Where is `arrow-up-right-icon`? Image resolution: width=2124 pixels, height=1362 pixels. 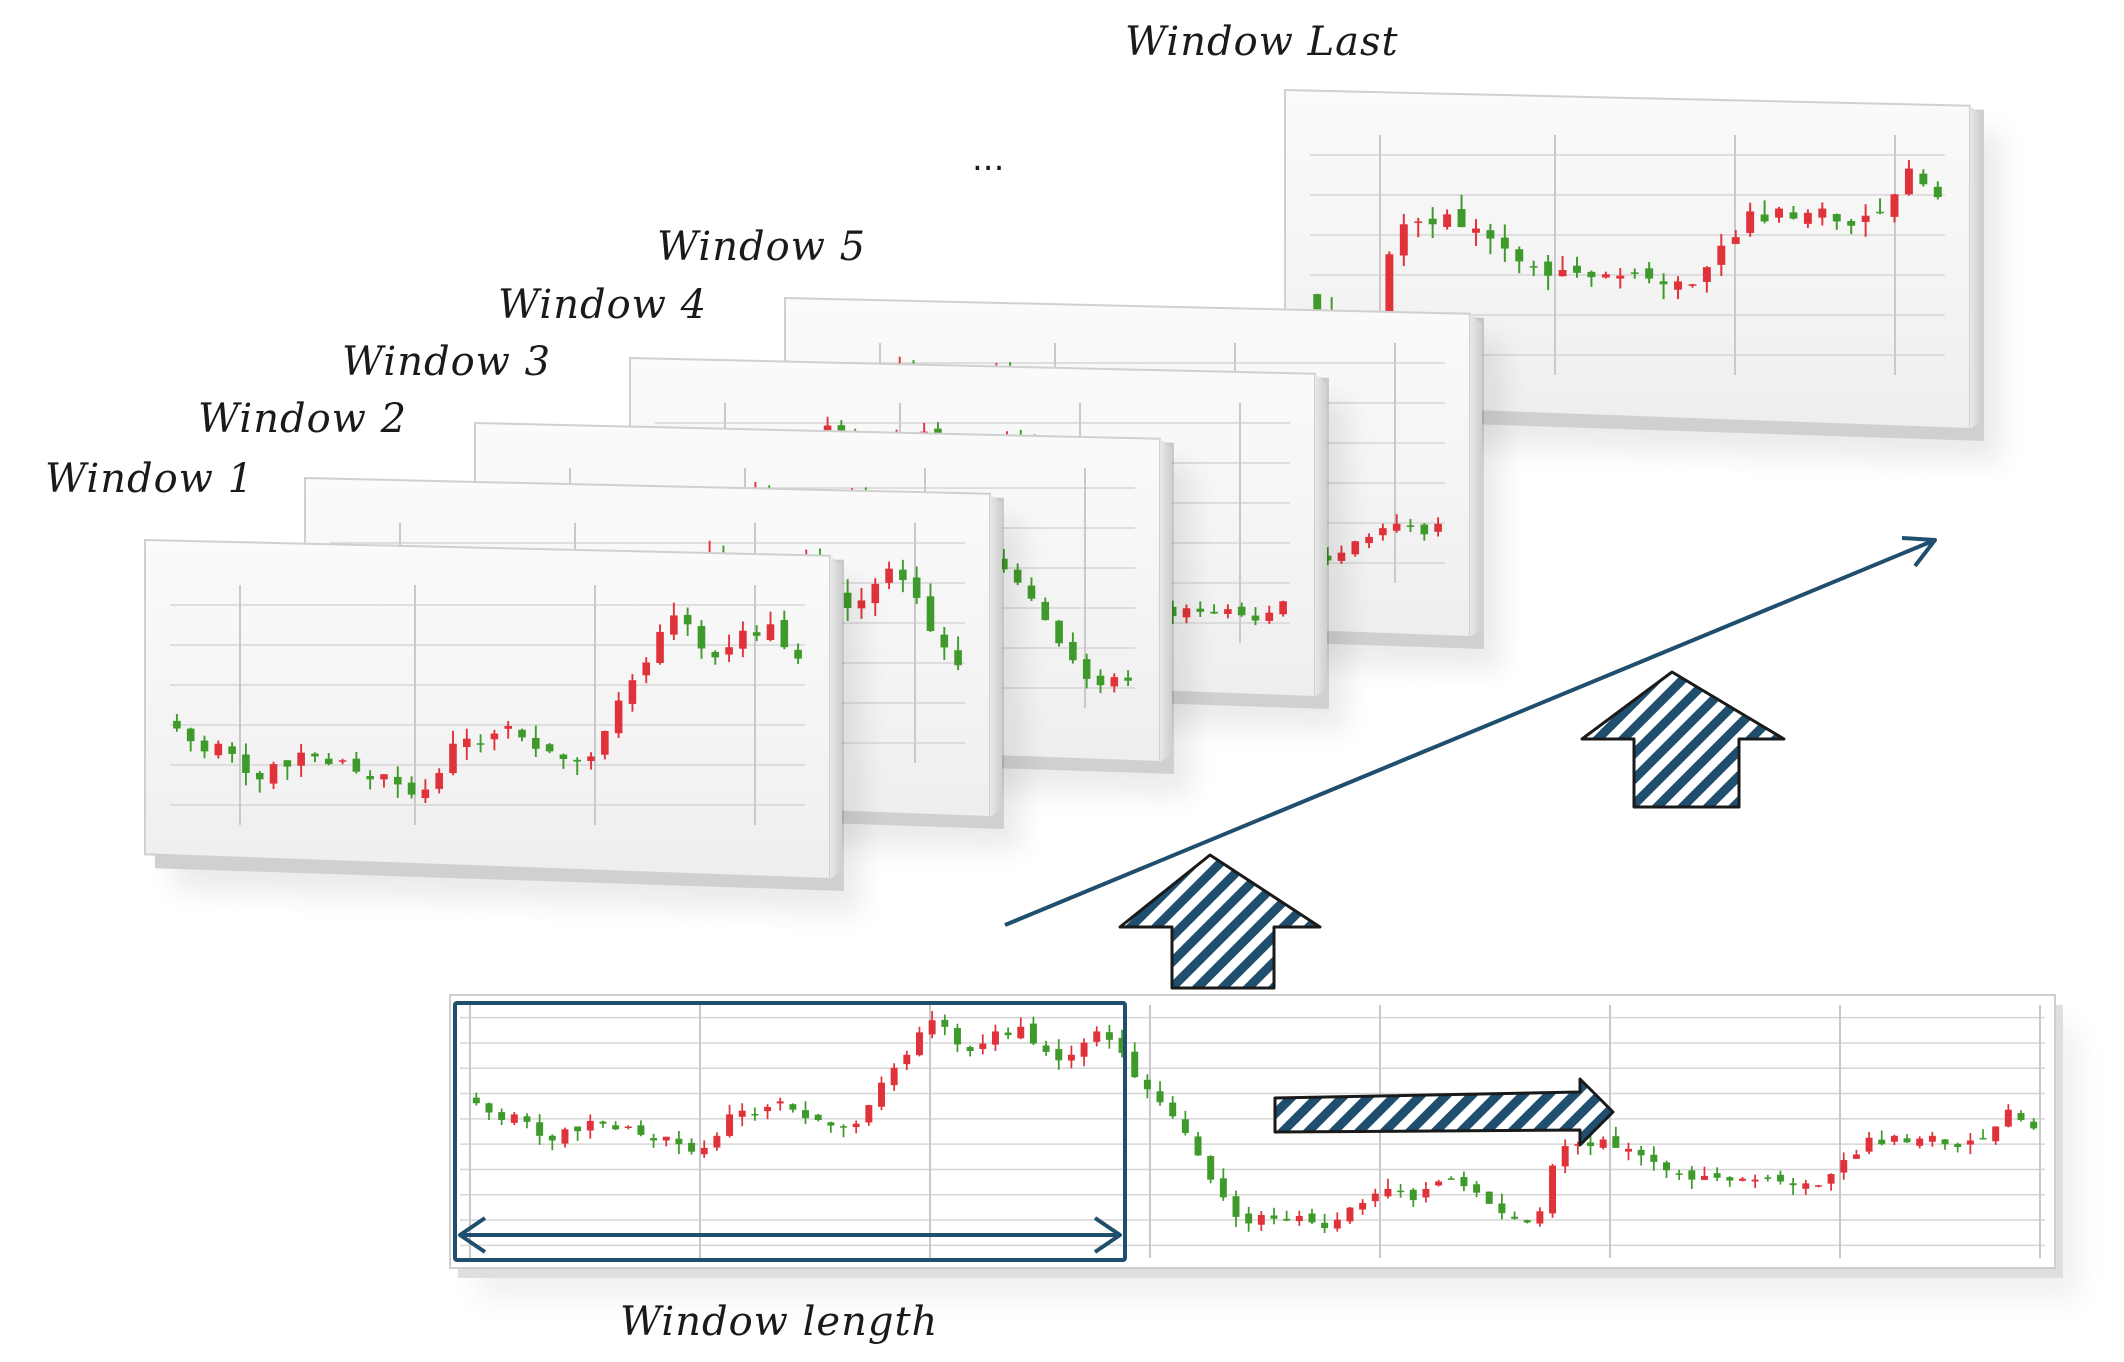
arrow-up-right-icon is located at coordinates (1470, 731).